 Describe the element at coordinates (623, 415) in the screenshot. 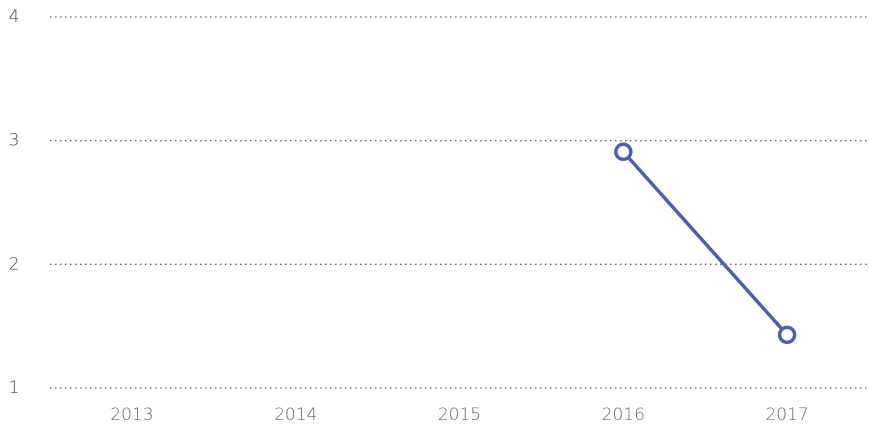

I see `x-tick-label: 2016` at that location.